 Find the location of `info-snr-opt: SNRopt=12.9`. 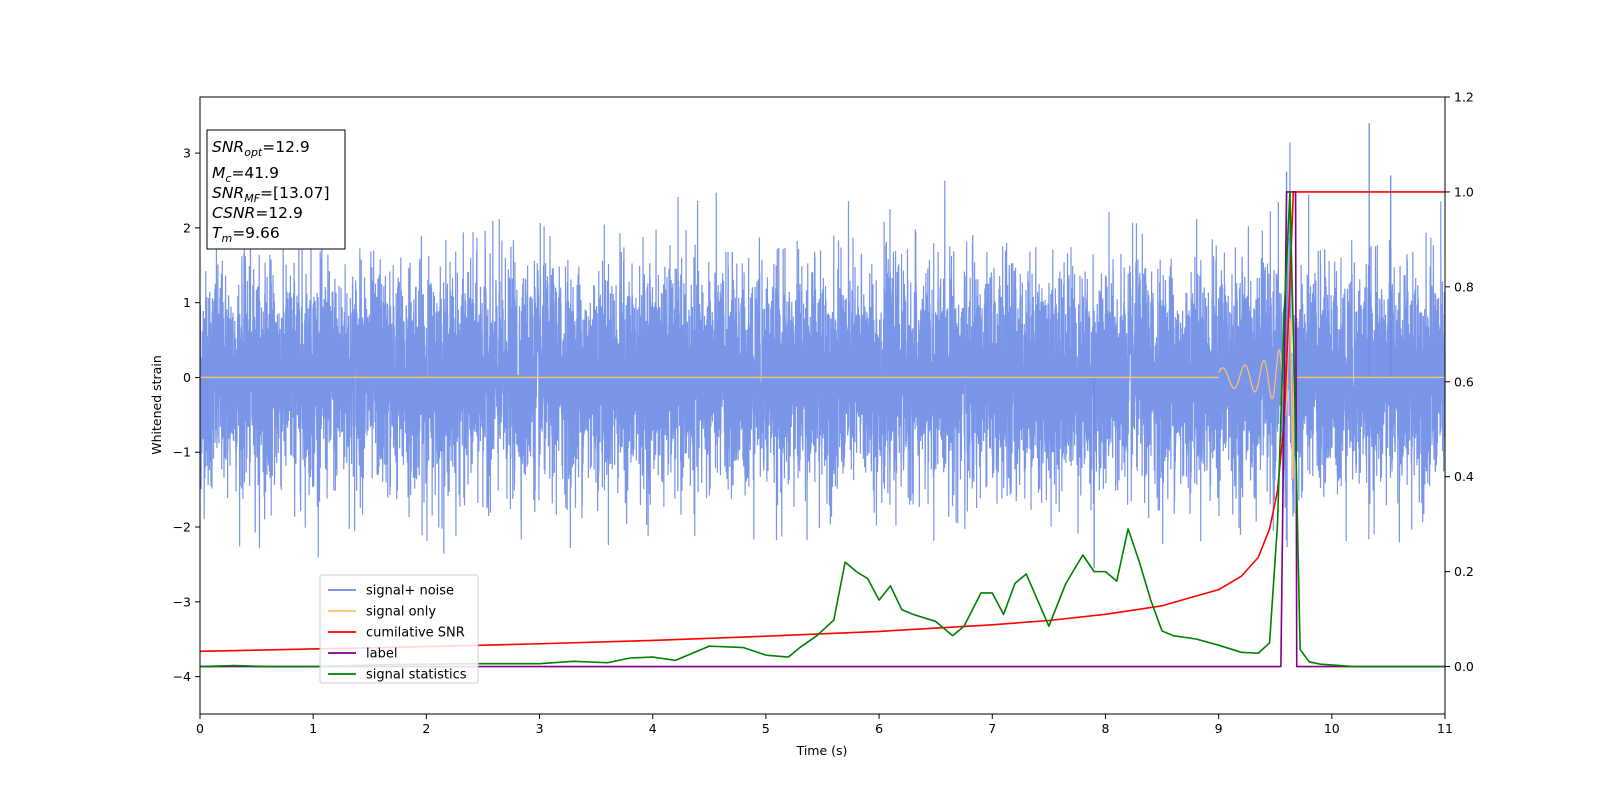

info-snr-opt: SNRopt=12.9 is located at coordinates (261, 148).